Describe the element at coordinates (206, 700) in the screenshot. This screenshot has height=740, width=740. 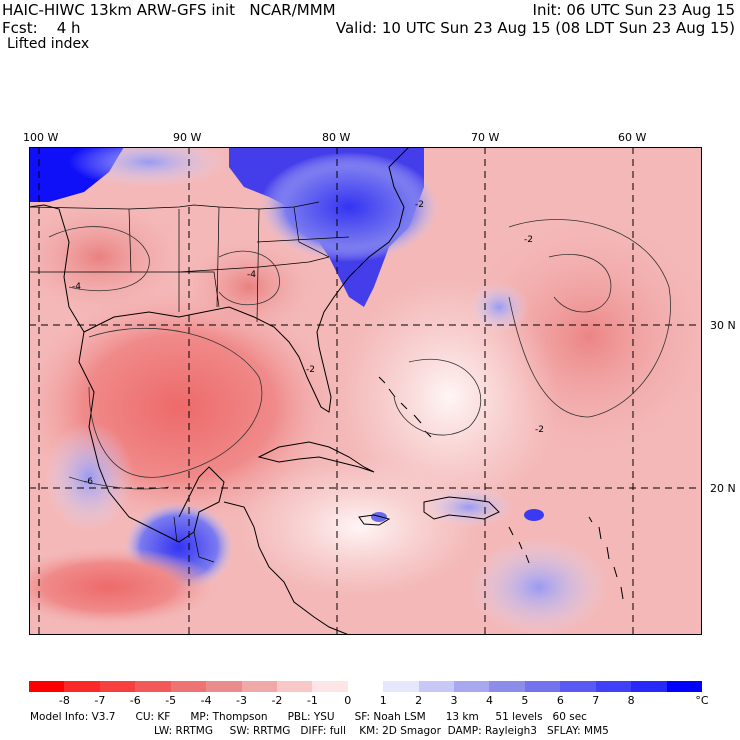
I see `colorbar-tick-label: -4` at that location.